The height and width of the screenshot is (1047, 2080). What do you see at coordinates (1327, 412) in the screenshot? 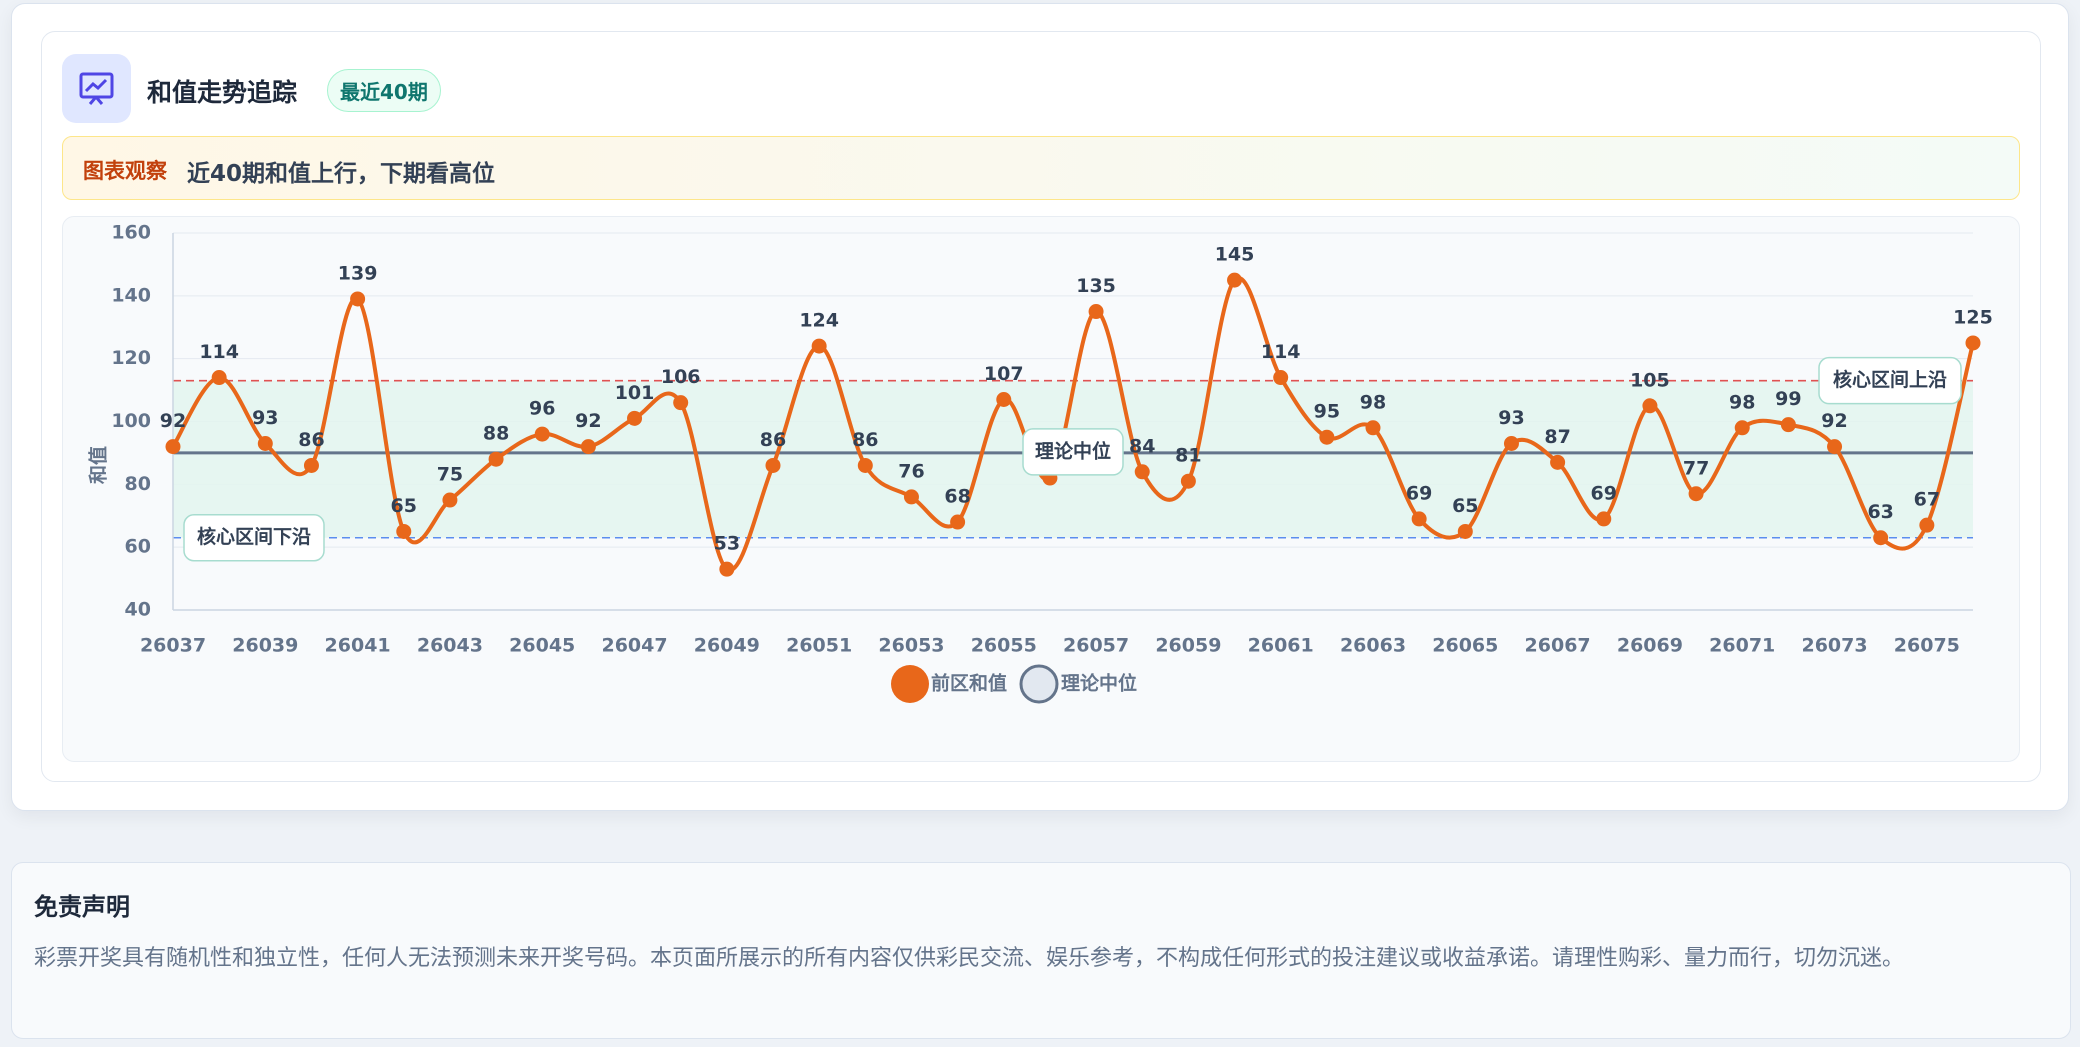
I see `data-label: 95` at bounding box center [1327, 412].